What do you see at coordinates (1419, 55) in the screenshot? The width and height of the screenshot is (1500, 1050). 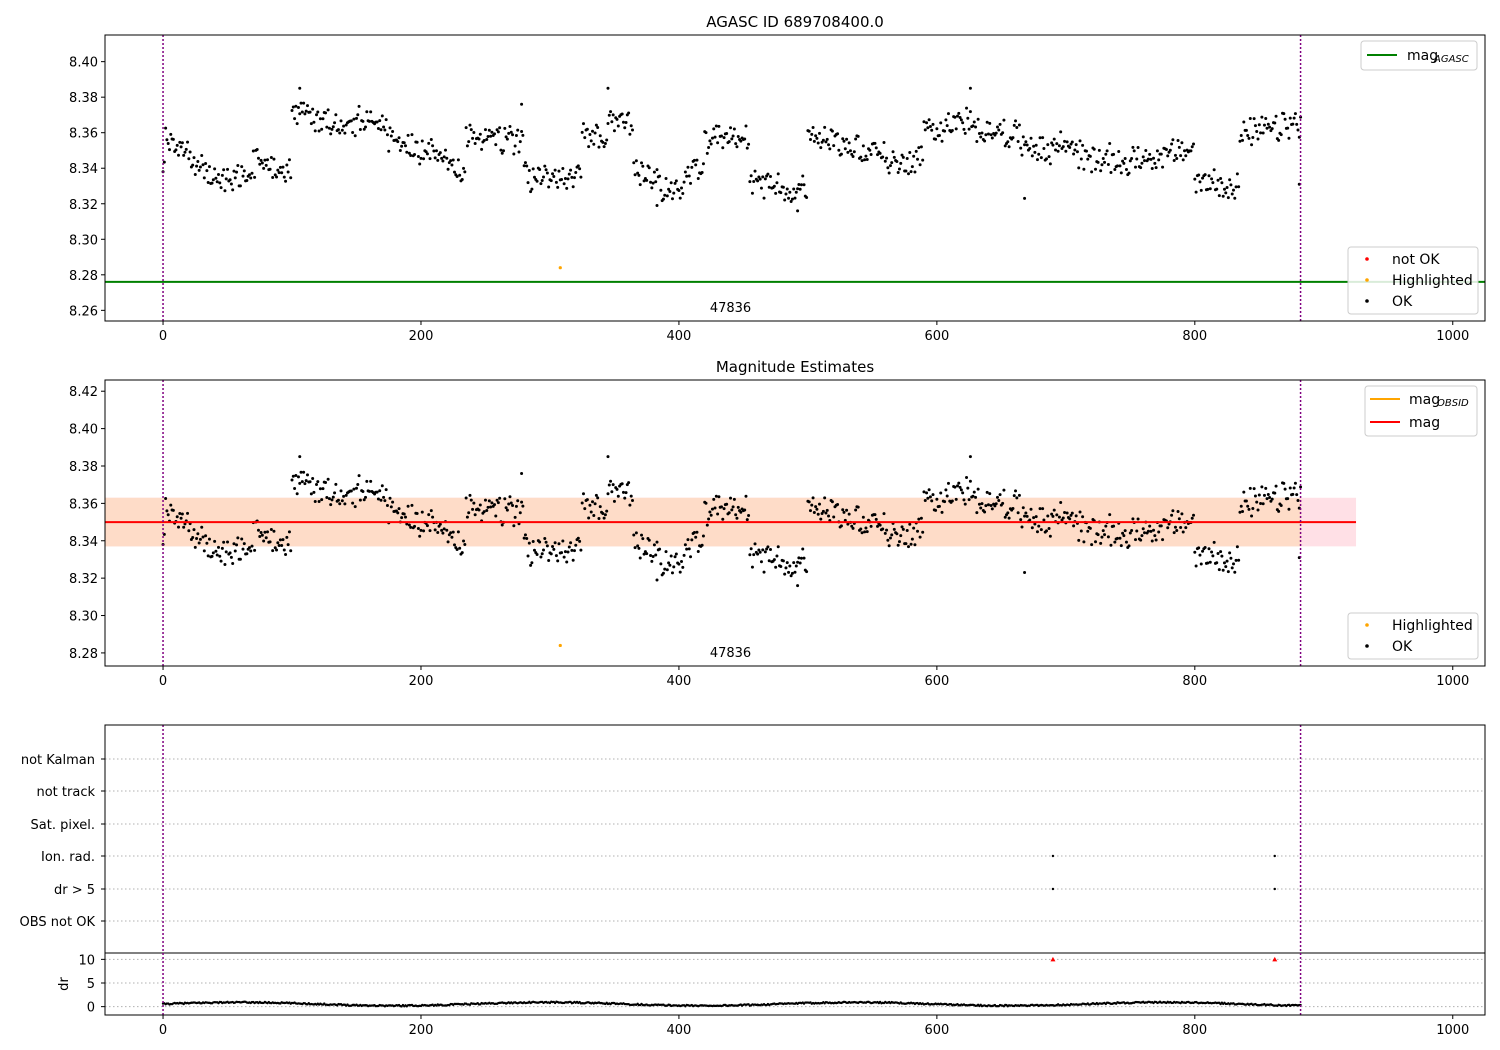 I see `legend-upper` at bounding box center [1419, 55].